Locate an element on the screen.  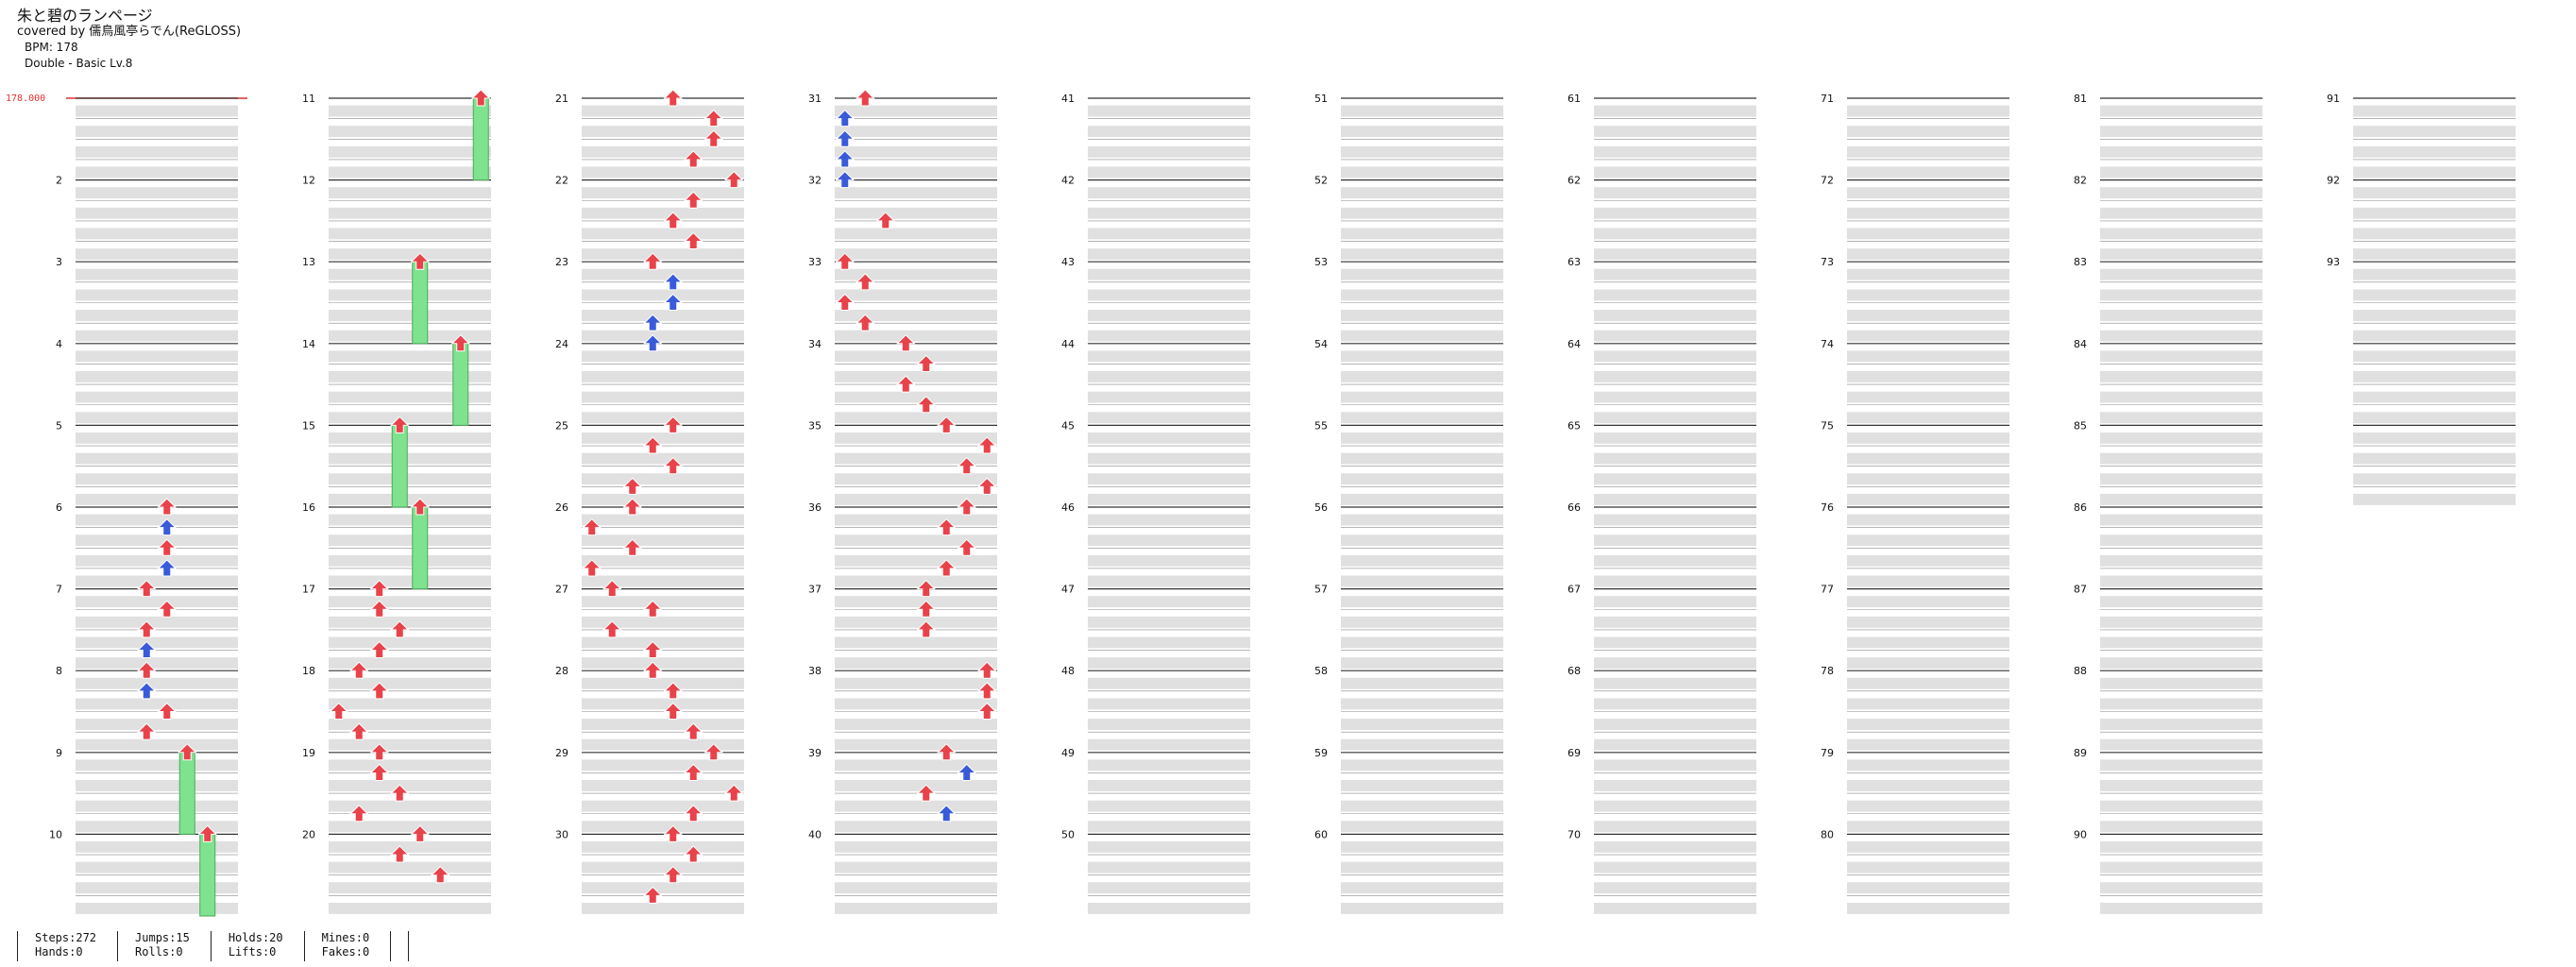
measure-label: 83 is located at coordinates (2080, 262).